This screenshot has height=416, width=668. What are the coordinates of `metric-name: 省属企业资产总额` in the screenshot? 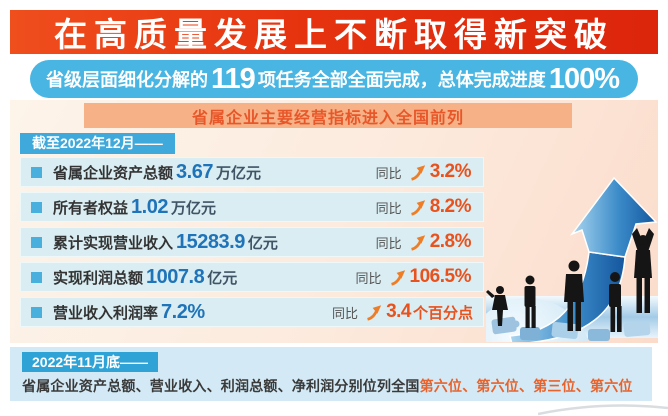 It's located at (113, 173).